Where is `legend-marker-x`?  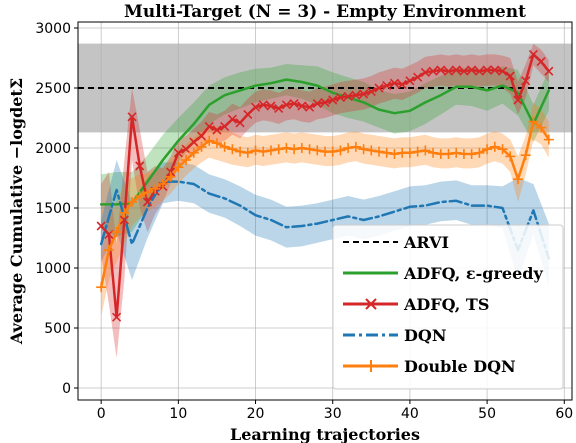
legend-marker-x is located at coordinates (371, 304).